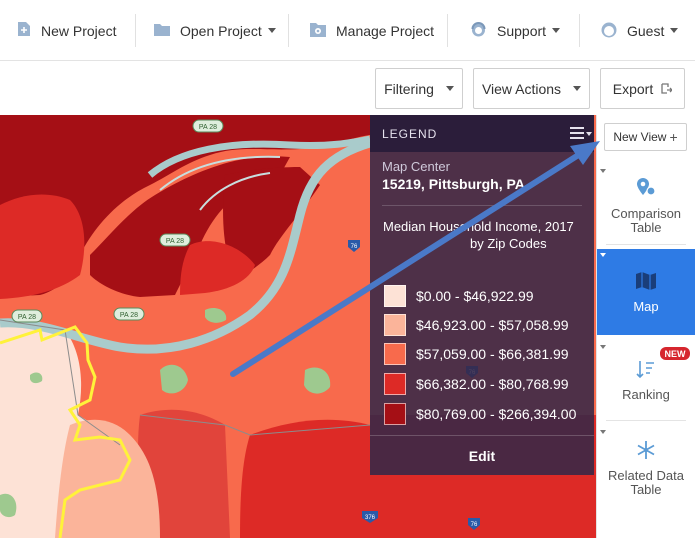  Describe the element at coordinates (318, 31) in the screenshot. I see `manage-folder-icon` at that location.